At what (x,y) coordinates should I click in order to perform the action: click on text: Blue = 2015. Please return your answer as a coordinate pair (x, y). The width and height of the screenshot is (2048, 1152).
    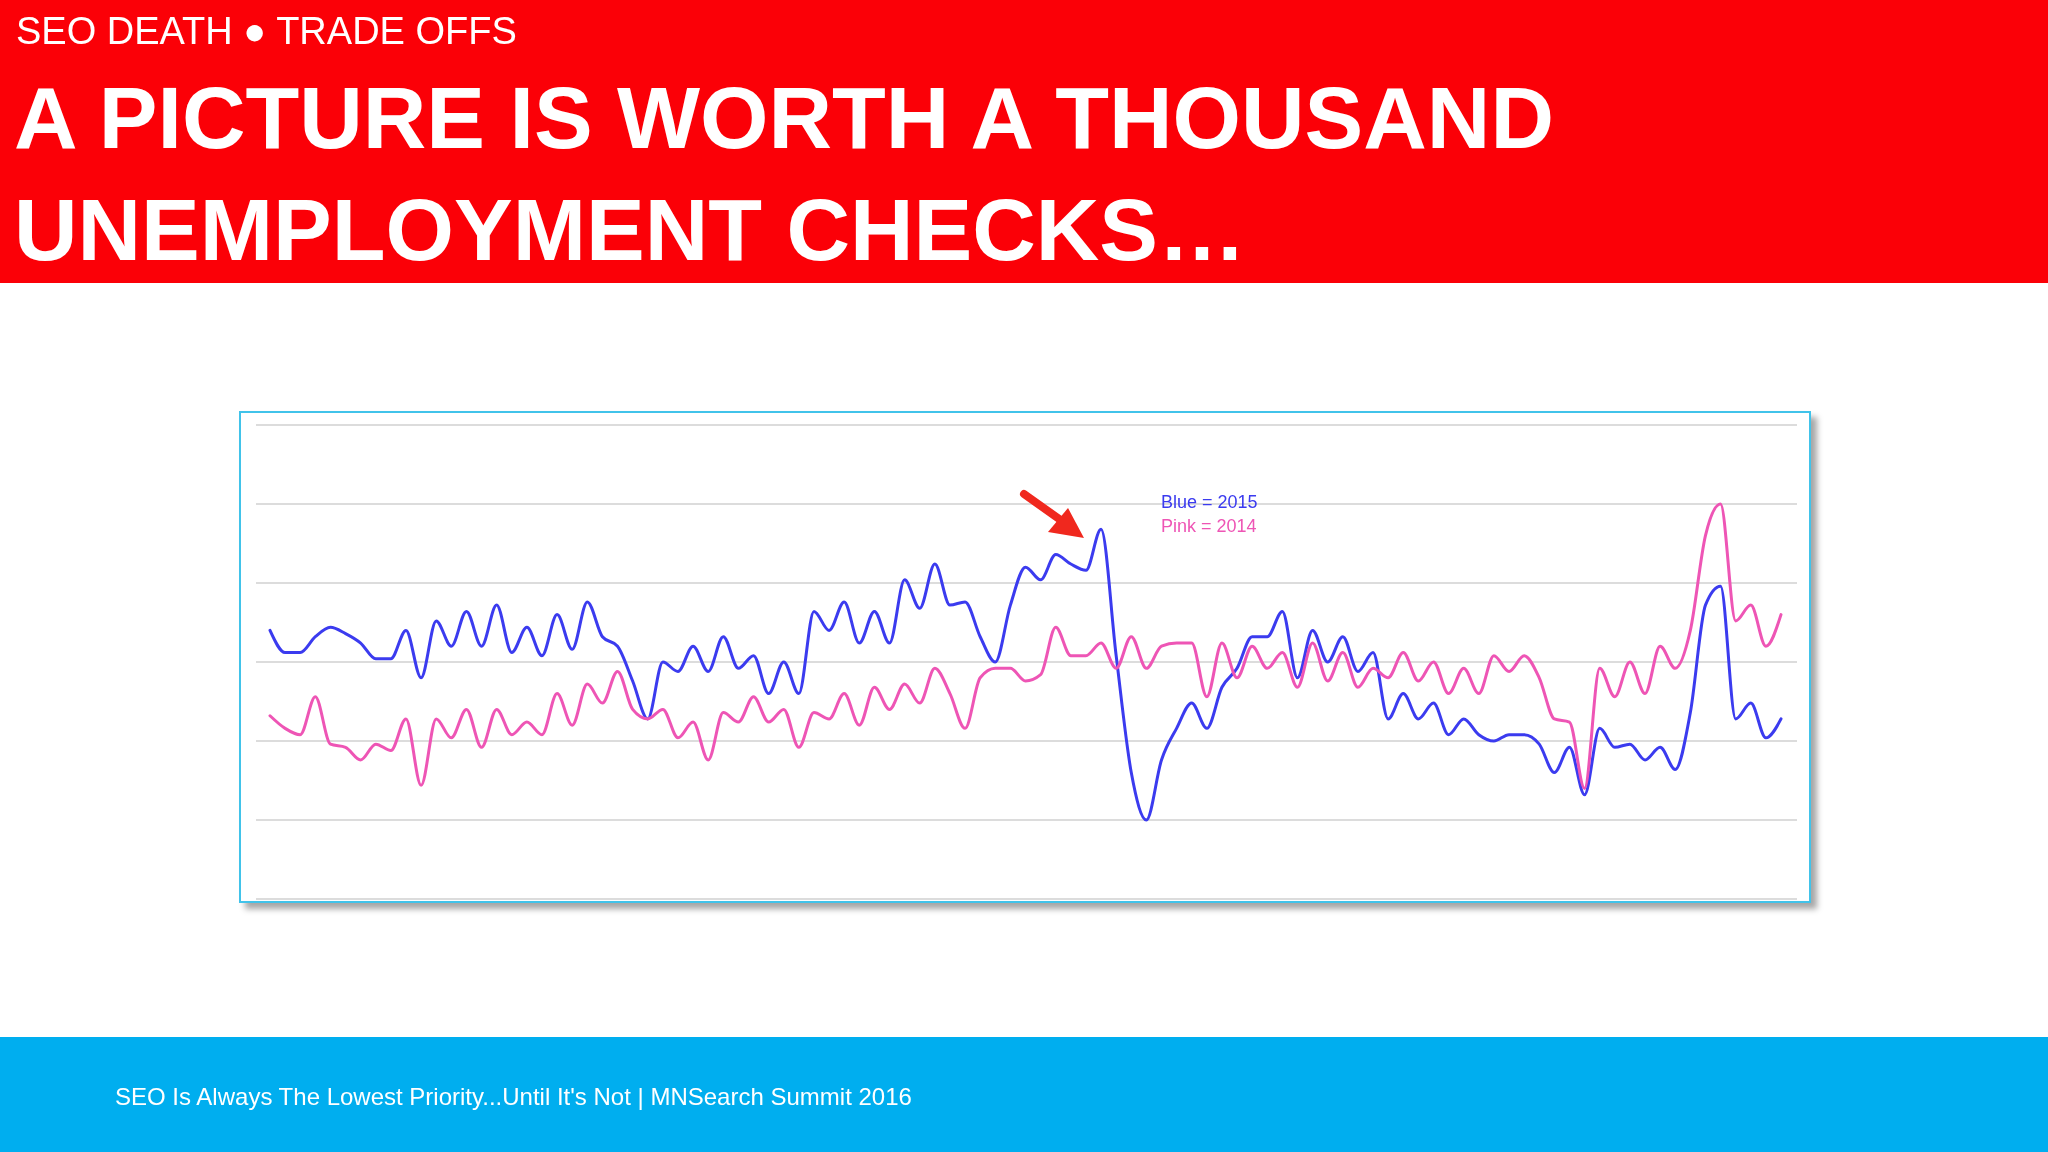
    Looking at the image, I should click on (1209, 502).